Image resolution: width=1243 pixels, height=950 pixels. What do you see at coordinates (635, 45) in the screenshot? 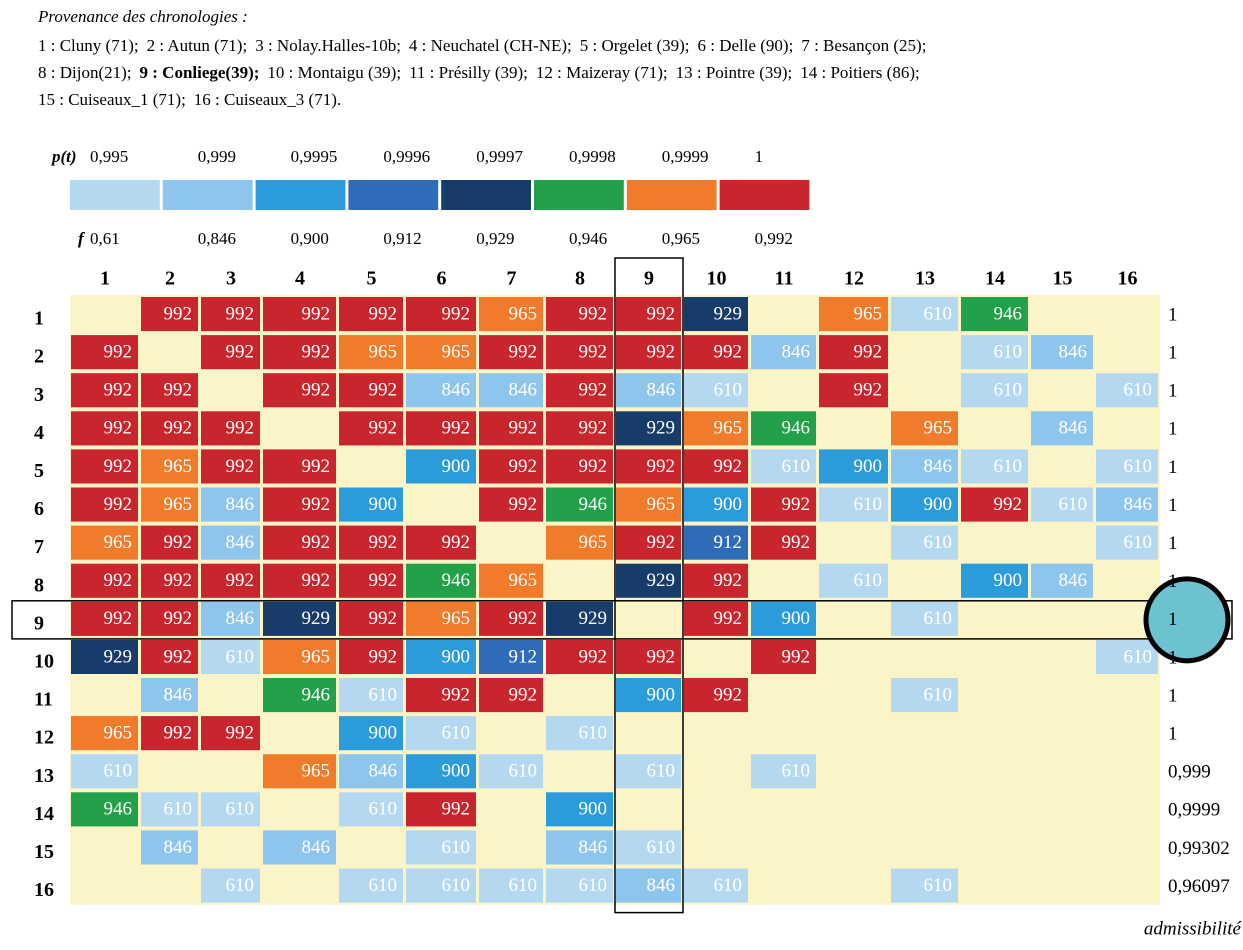
I see `provenance-item: 5 : Orgelet (39);` at bounding box center [635, 45].